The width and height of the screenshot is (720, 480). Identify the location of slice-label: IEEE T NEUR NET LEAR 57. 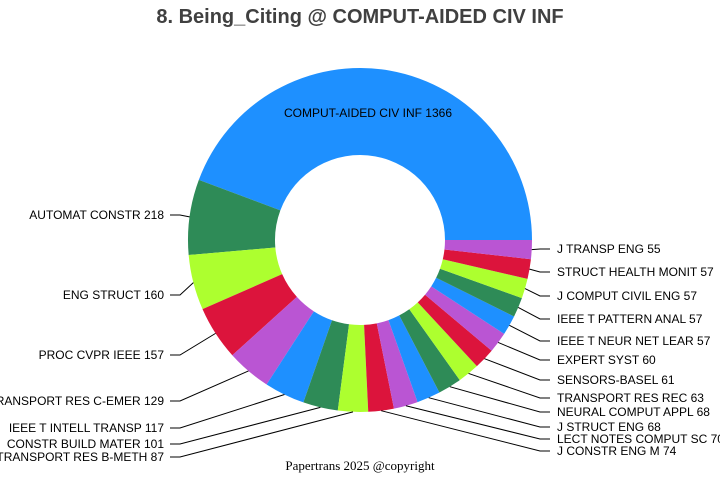
(634, 341).